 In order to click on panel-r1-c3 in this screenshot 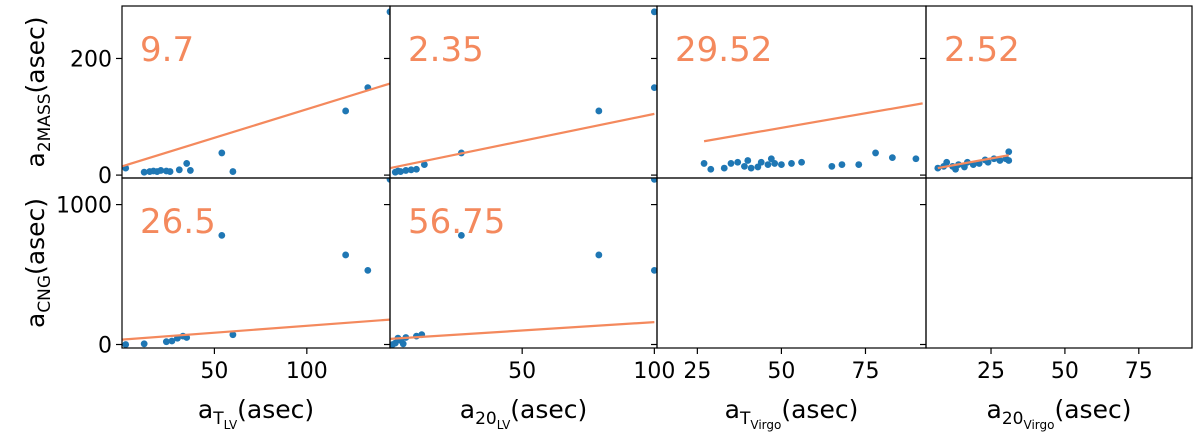, I will do `click(1059, 263)`.